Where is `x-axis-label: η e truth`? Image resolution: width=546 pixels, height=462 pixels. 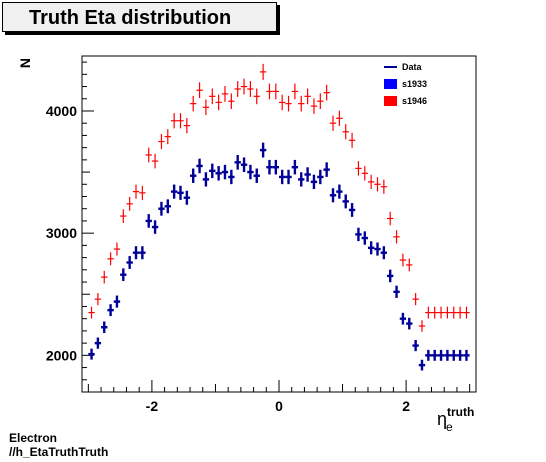
x-axis-label: η e truth is located at coordinates (455, 420).